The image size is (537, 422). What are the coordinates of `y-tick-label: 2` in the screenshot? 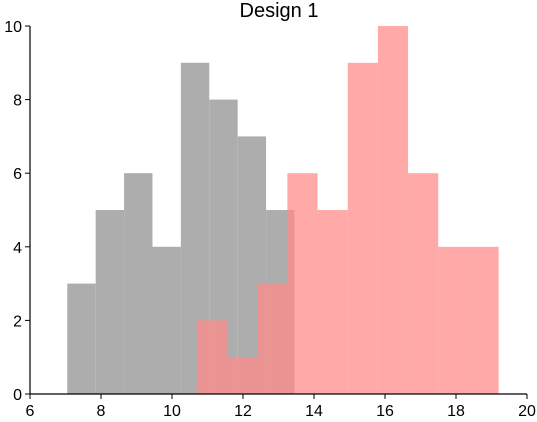 It's located at (17, 321).